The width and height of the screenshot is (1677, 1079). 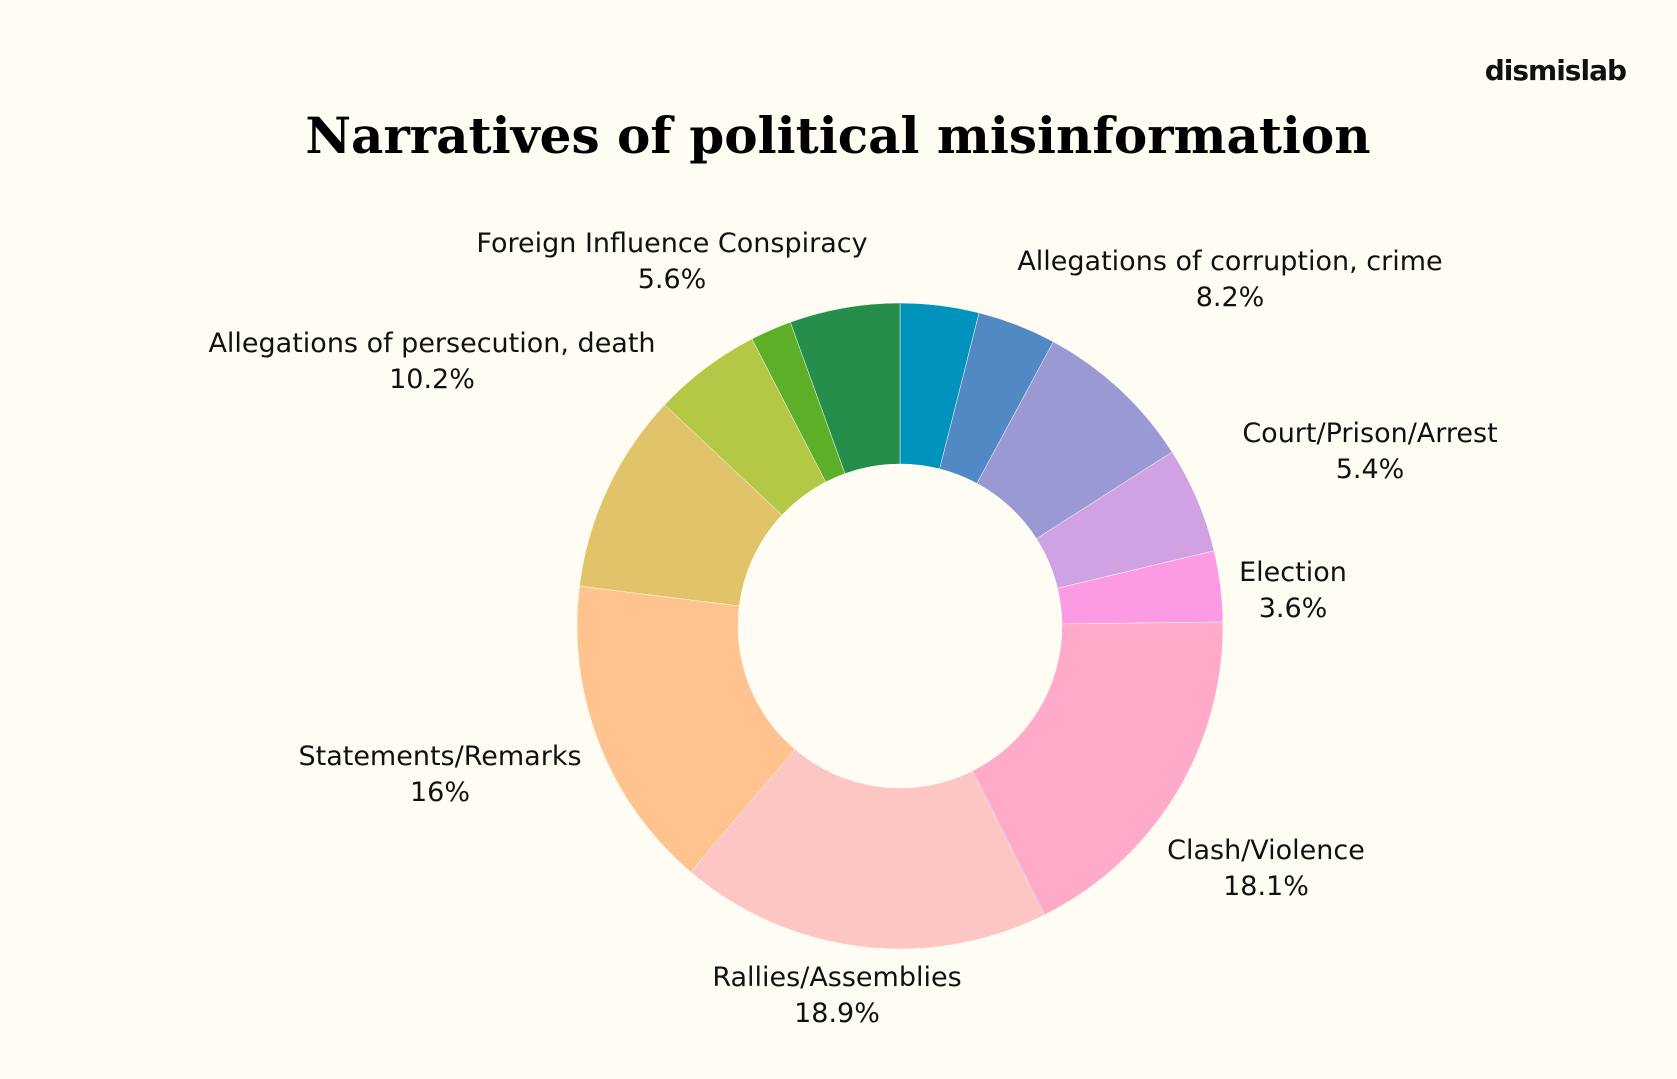 What do you see at coordinates (1370, 469) in the screenshot?
I see `slice-value-3: 5.4%` at bounding box center [1370, 469].